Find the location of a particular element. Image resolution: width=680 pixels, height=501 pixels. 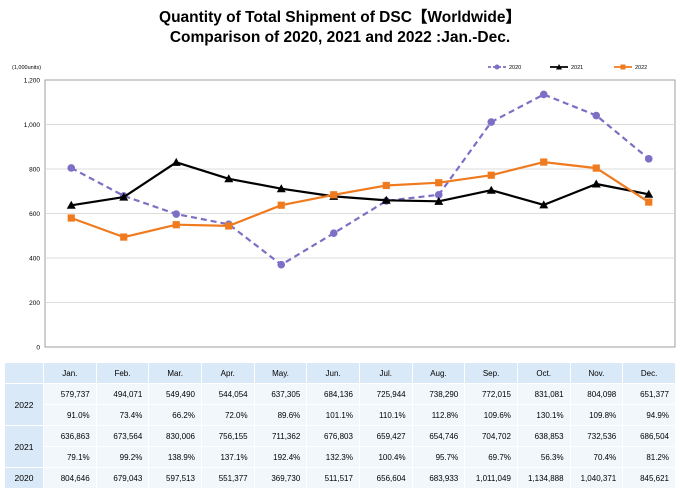

table-percent-cell: 95.7% is located at coordinates (438, 457).